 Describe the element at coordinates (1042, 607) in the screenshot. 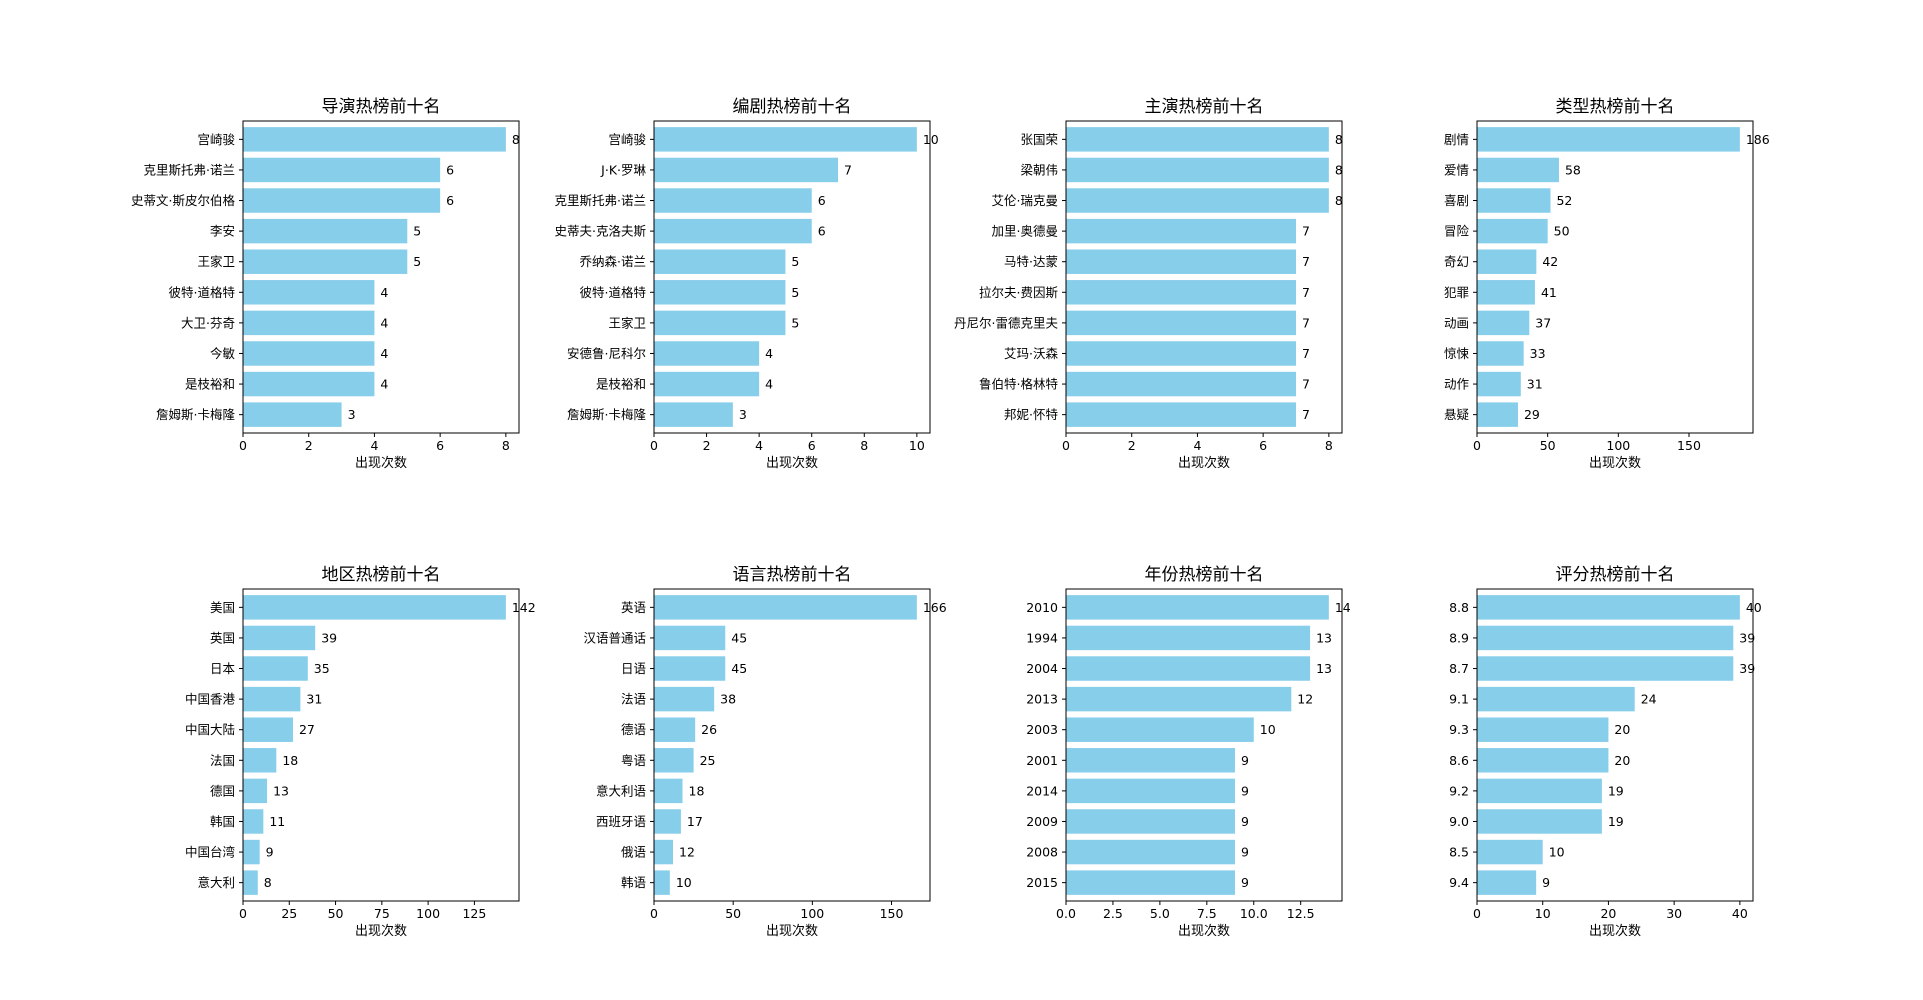

I see `category-label: 2010` at that location.